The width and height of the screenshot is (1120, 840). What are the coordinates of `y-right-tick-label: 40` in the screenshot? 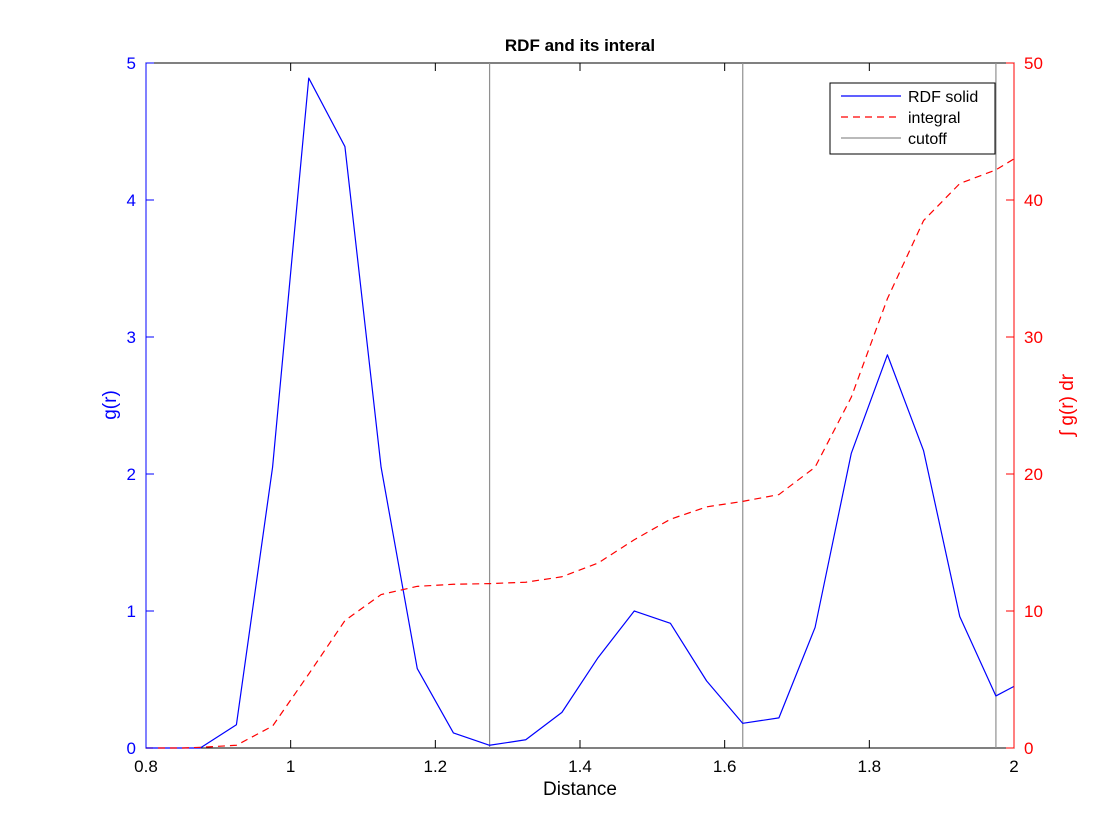 It's located at (1033, 200).